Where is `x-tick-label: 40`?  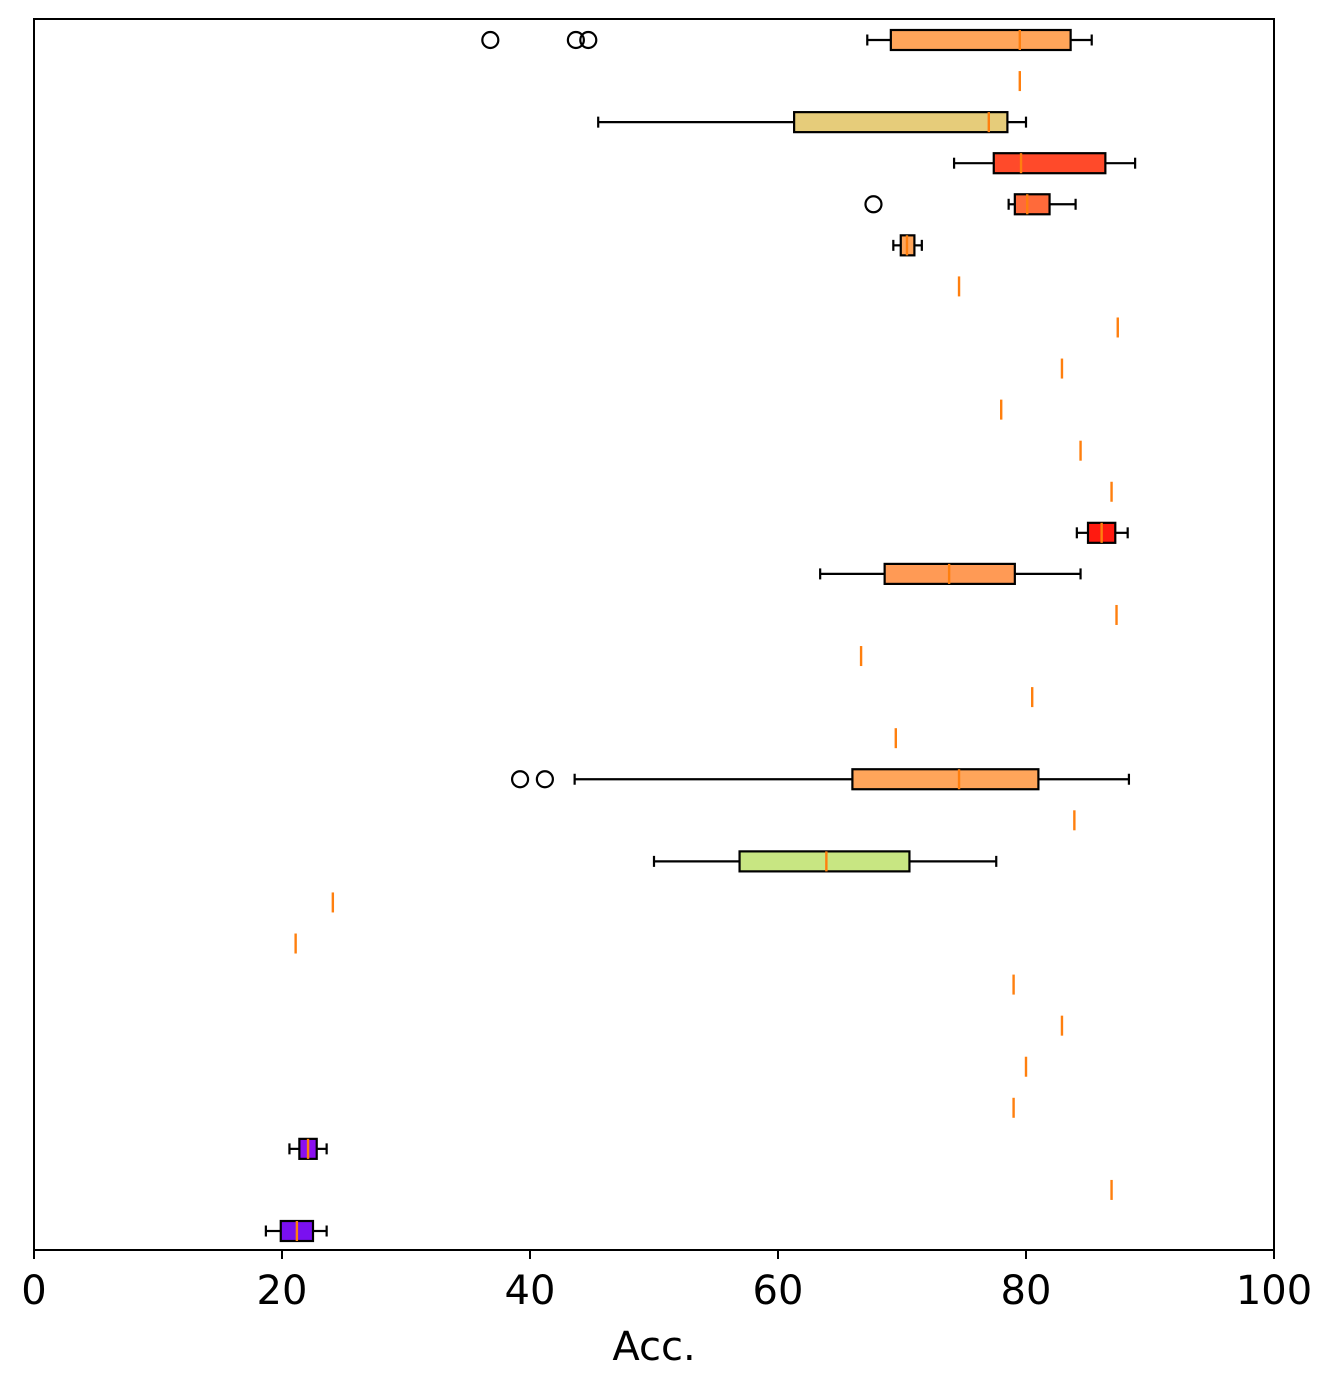 x-tick-label: 40 is located at coordinates (530, 1291).